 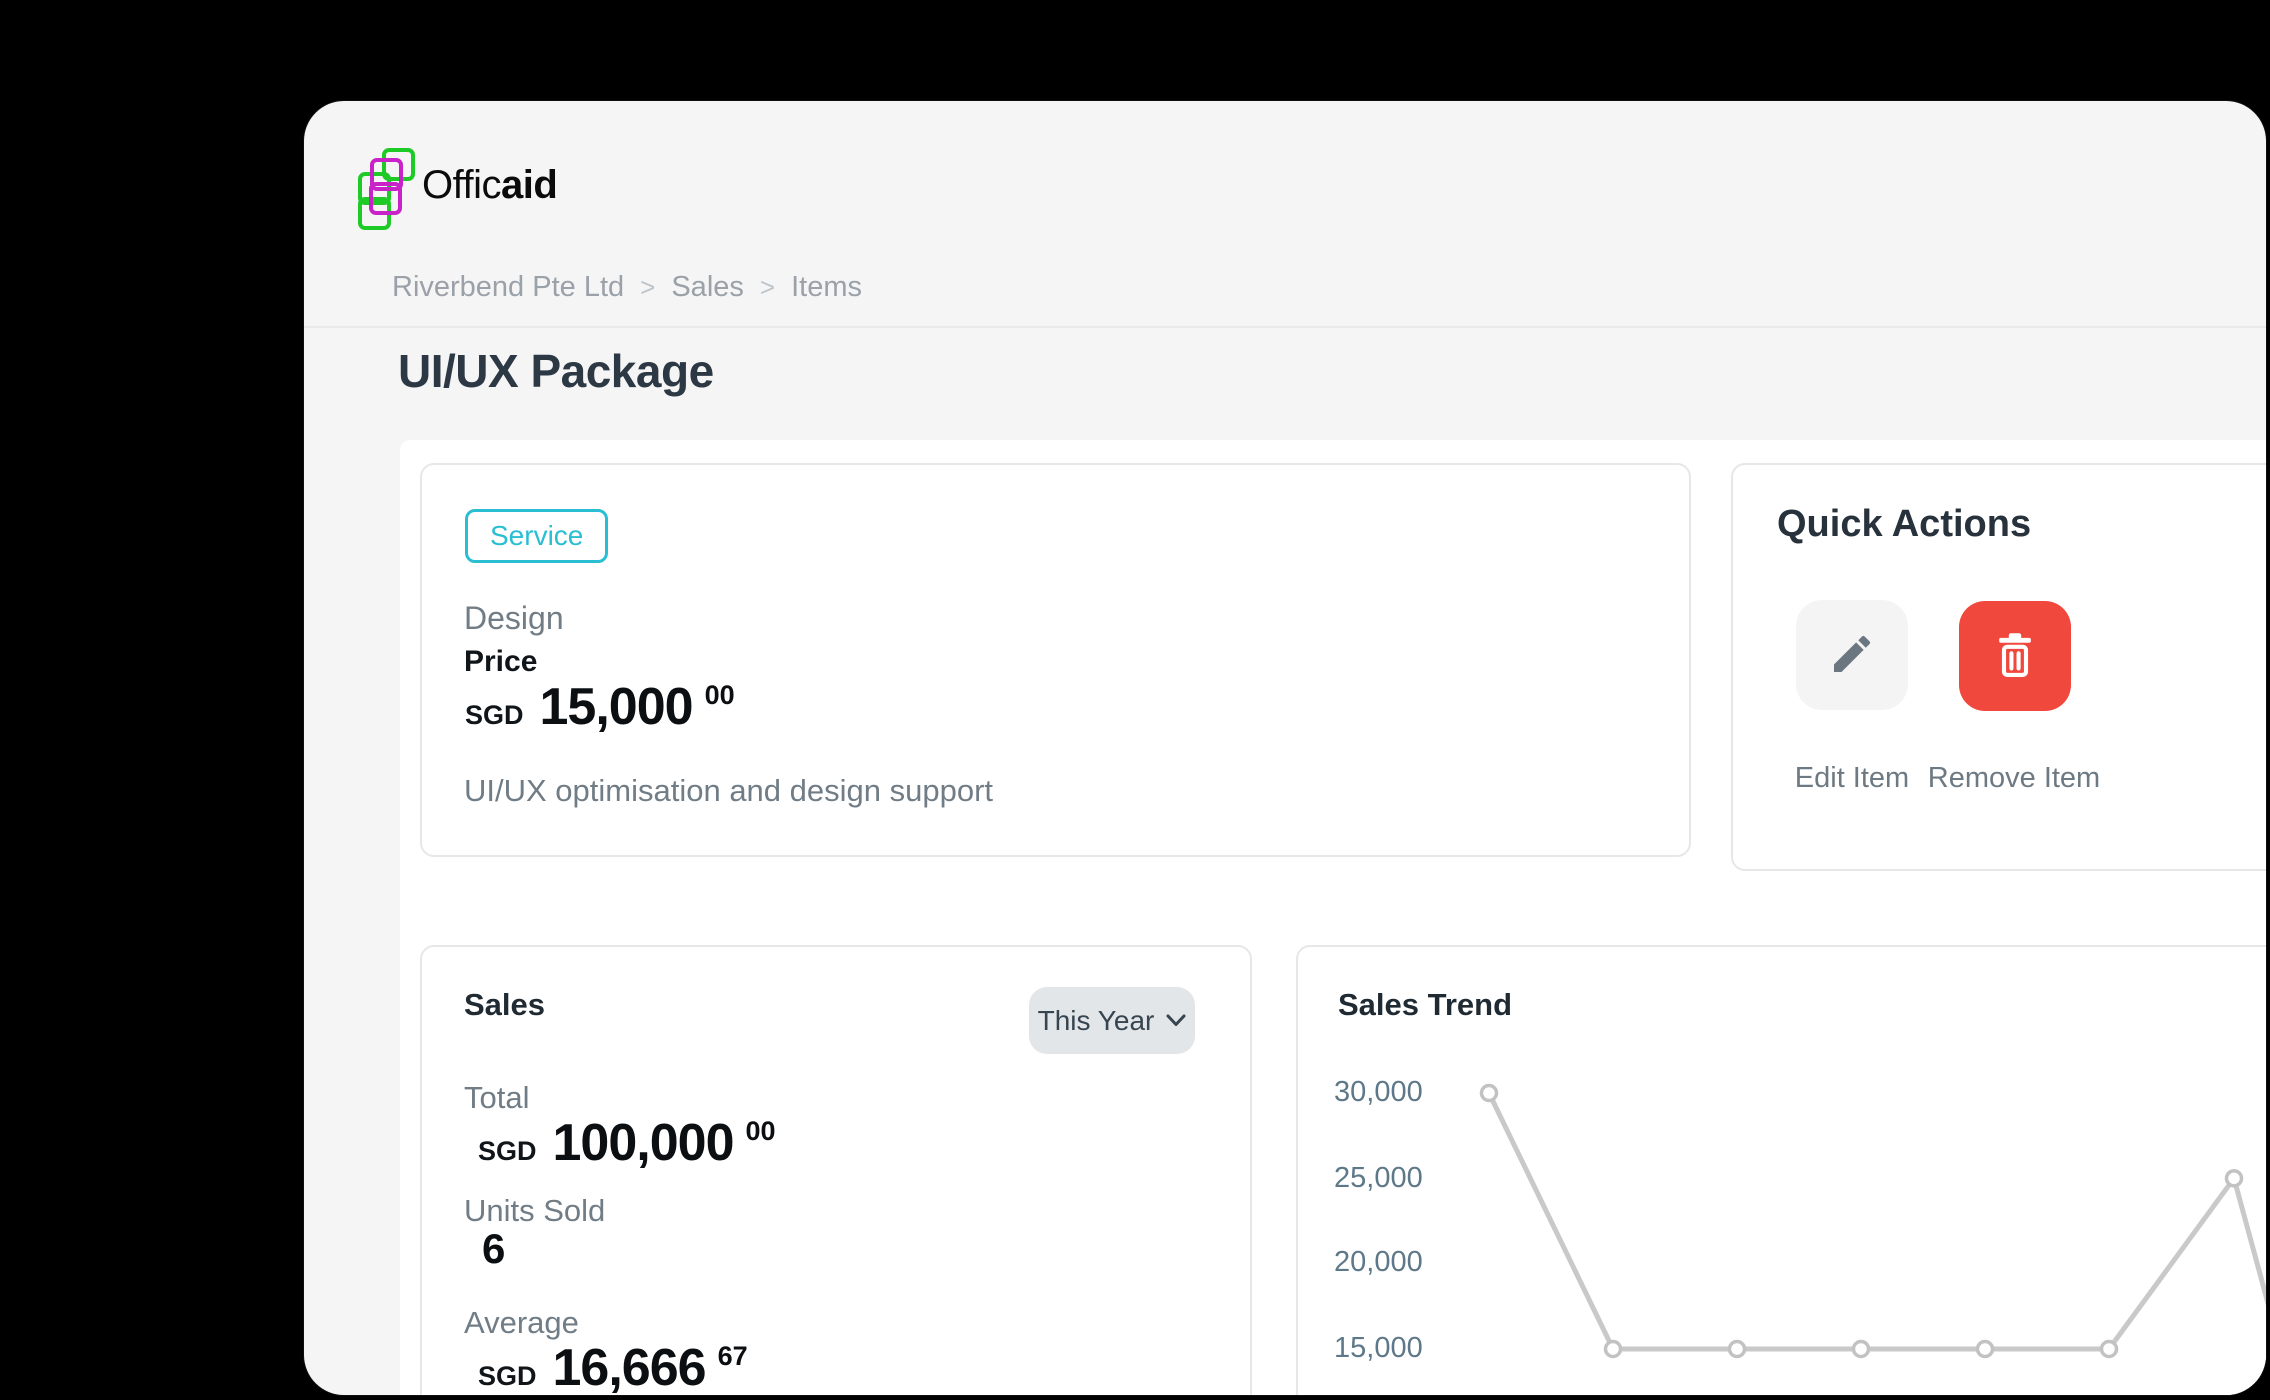 I want to click on app-logo: Officaid, so click(x=457, y=188).